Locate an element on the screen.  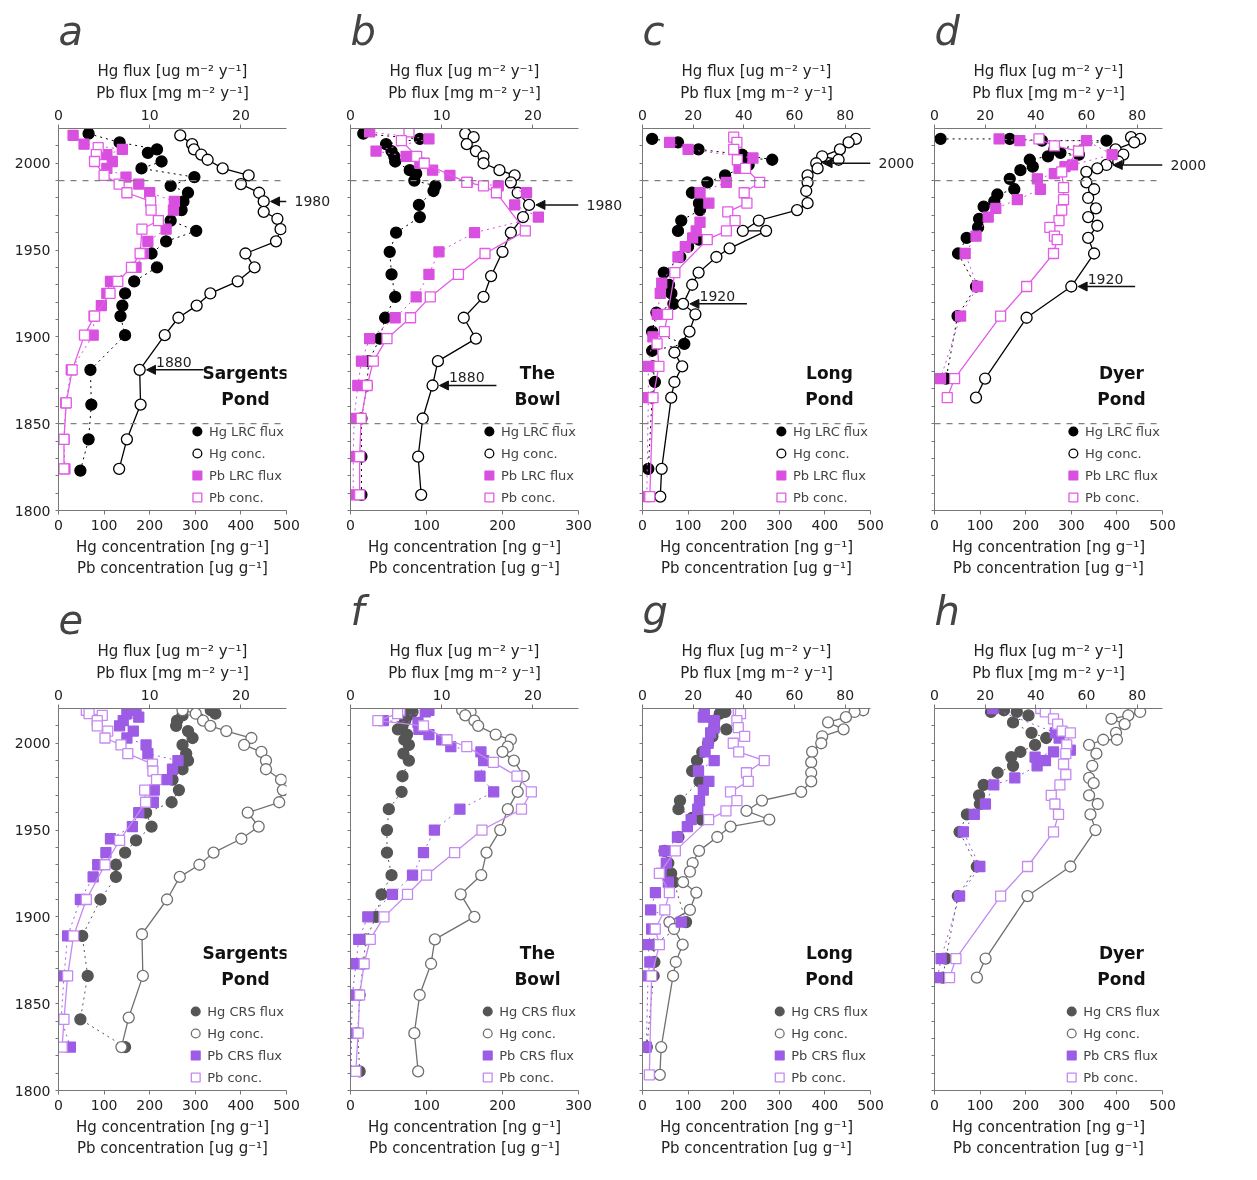
annotation: The Bowl is located at coordinates (537, 386).